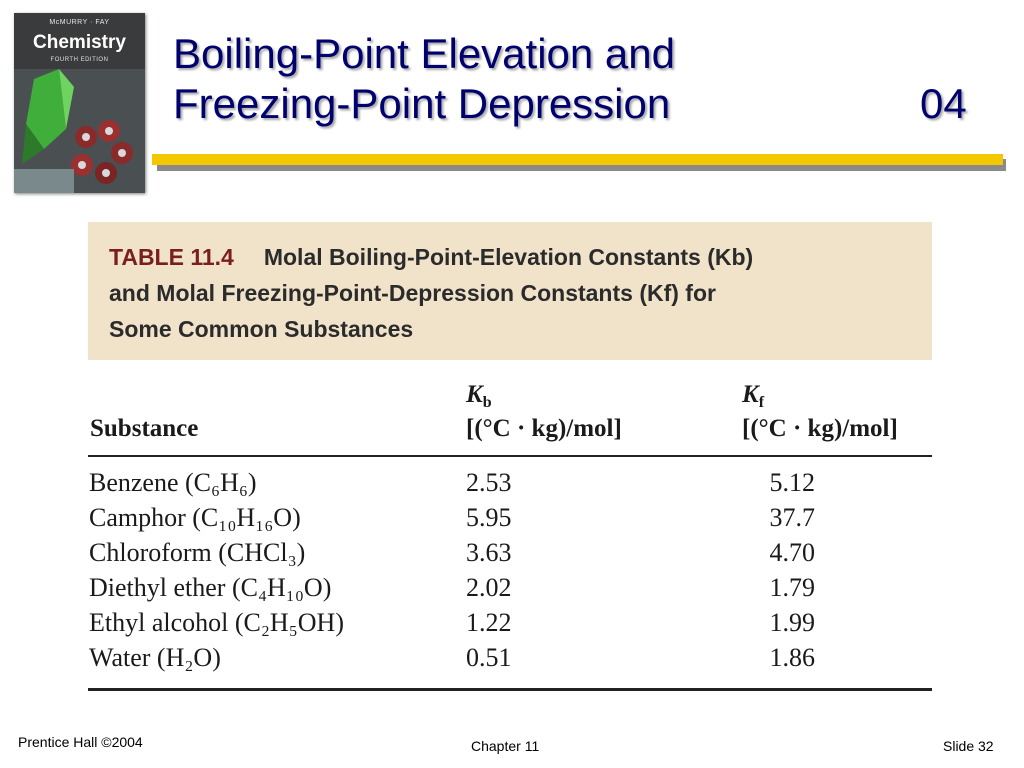  Describe the element at coordinates (820, 428) in the screenshot. I see `col-header-kf-unit: [(°C · kg)/mol]` at that location.